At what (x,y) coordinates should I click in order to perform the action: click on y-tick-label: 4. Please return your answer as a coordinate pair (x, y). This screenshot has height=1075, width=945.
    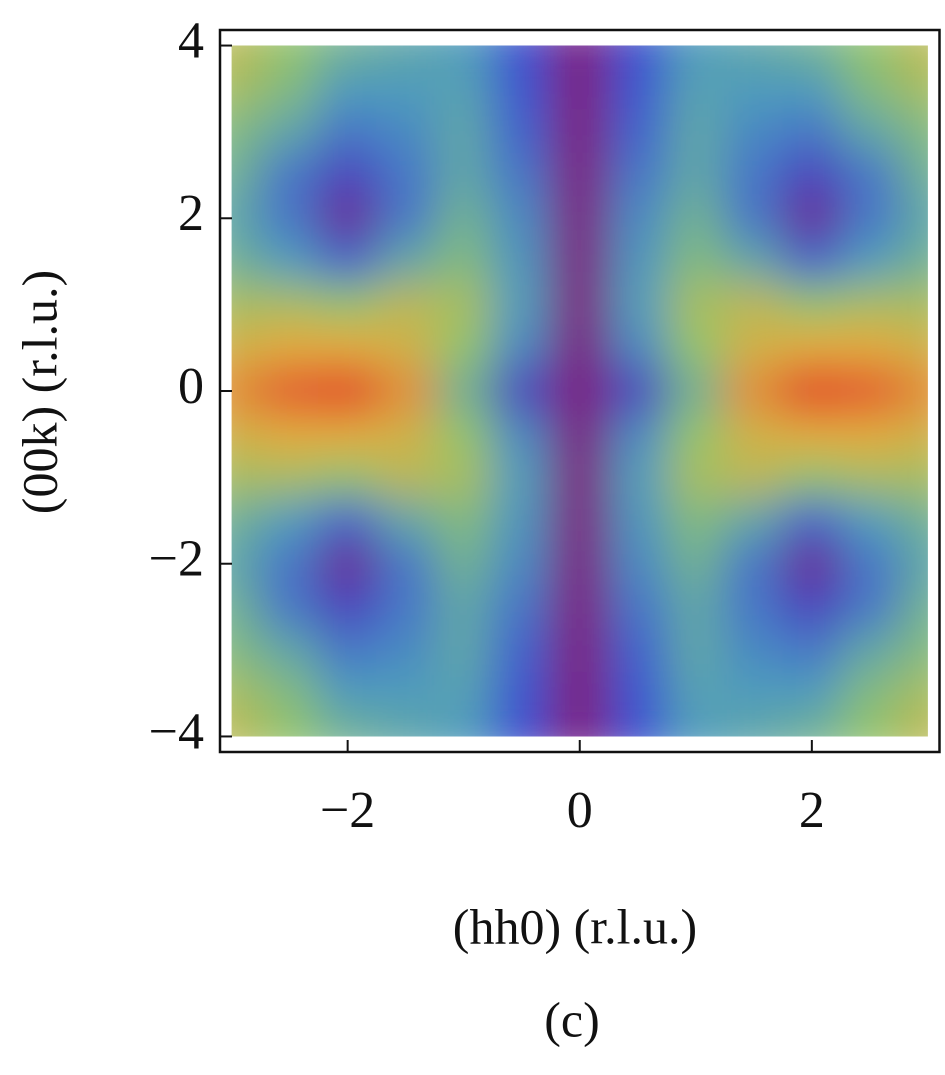
    Looking at the image, I should click on (191, 40).